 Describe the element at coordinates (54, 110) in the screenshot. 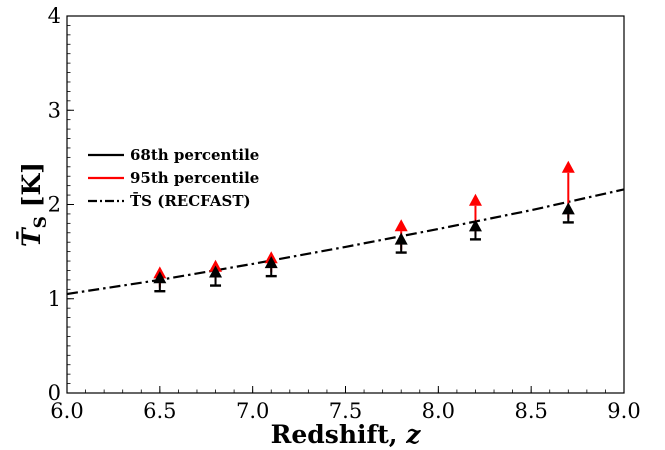

I see `y-tick-label: 3` at that location.